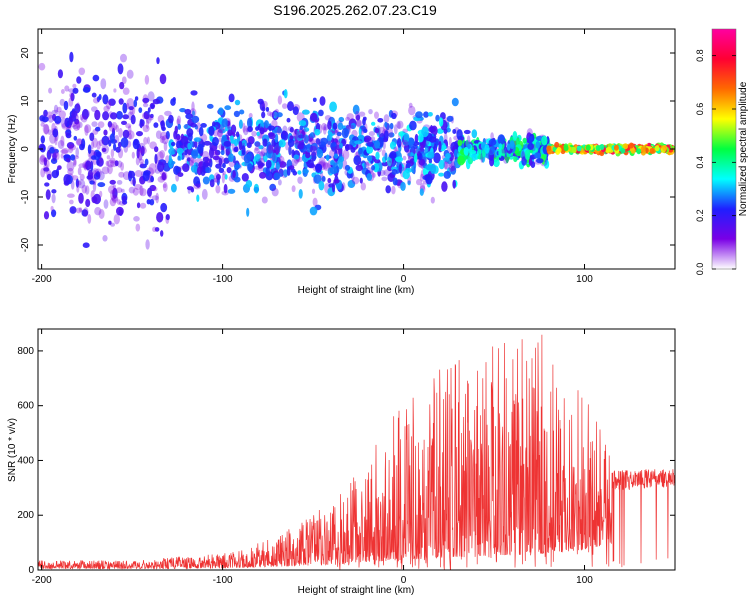 Image resolution: width=750 pixels, height=600 pixels. What do you see at coordinates (31, 570) in the screenshot?
I see `y-tick-label: 0` at bounding box center [31, 570].